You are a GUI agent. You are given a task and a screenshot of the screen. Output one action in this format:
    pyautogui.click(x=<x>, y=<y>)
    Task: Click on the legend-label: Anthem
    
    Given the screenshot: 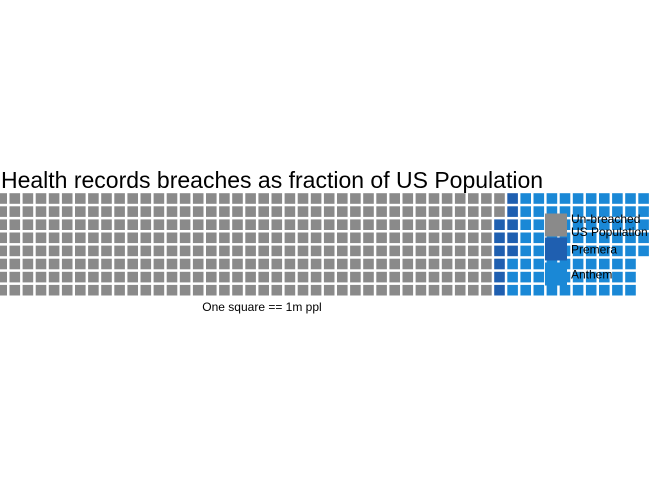 What is the action you would take?
    pyautogui.click(x=591, y=274)
    